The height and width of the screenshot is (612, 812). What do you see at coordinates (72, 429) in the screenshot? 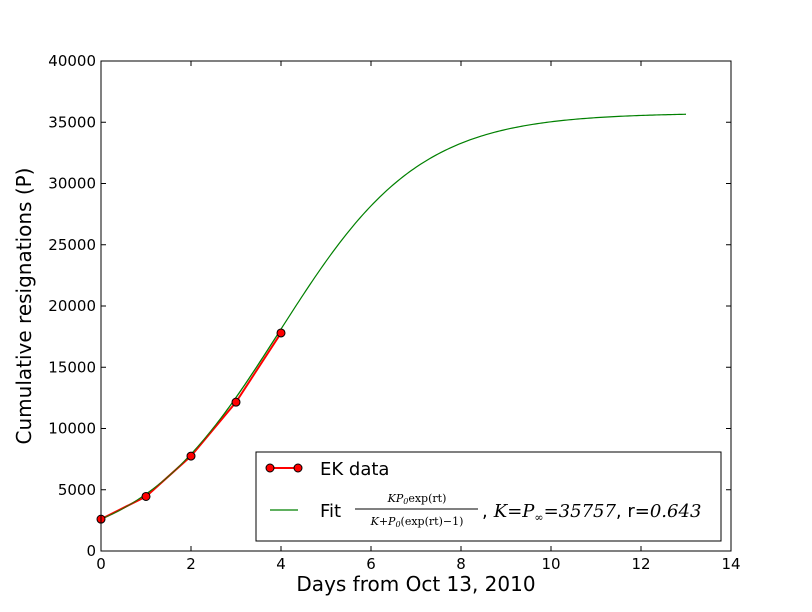
I see `y-tick-label: 10000` at bounding box center [72, 429].